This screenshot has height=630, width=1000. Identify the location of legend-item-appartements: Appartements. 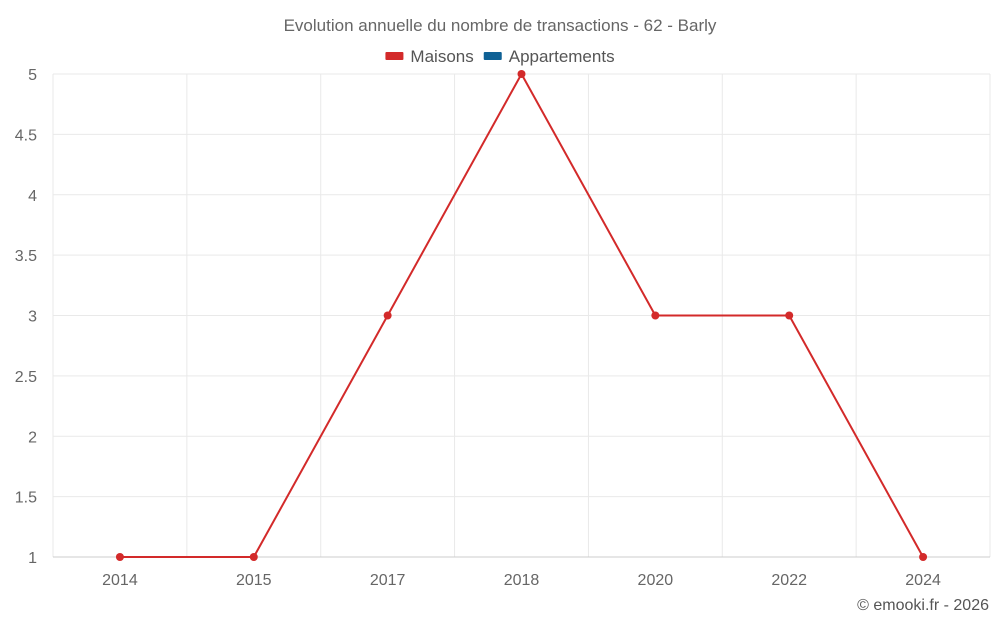
(549, 56).